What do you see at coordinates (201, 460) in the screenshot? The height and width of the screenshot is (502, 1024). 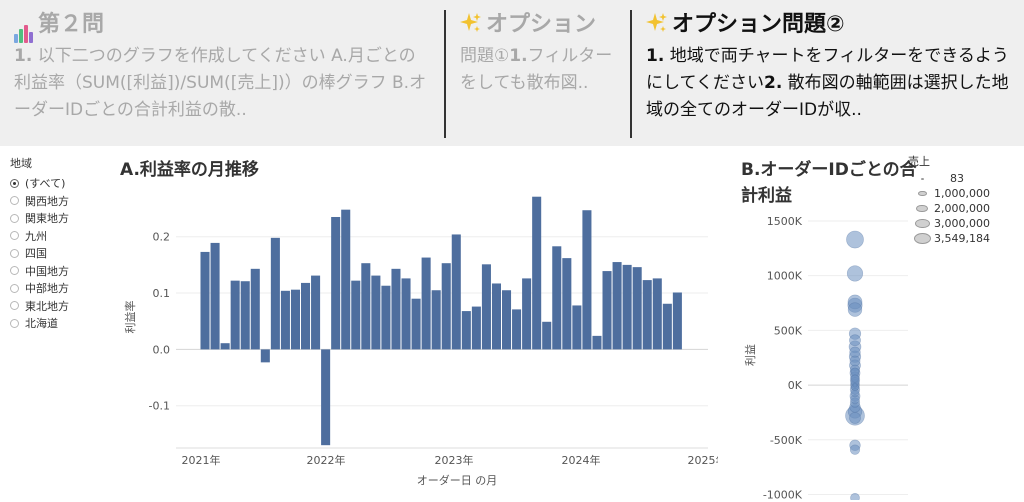 I see `x-tick-label: 2021年` at bounding box center [201, 460].